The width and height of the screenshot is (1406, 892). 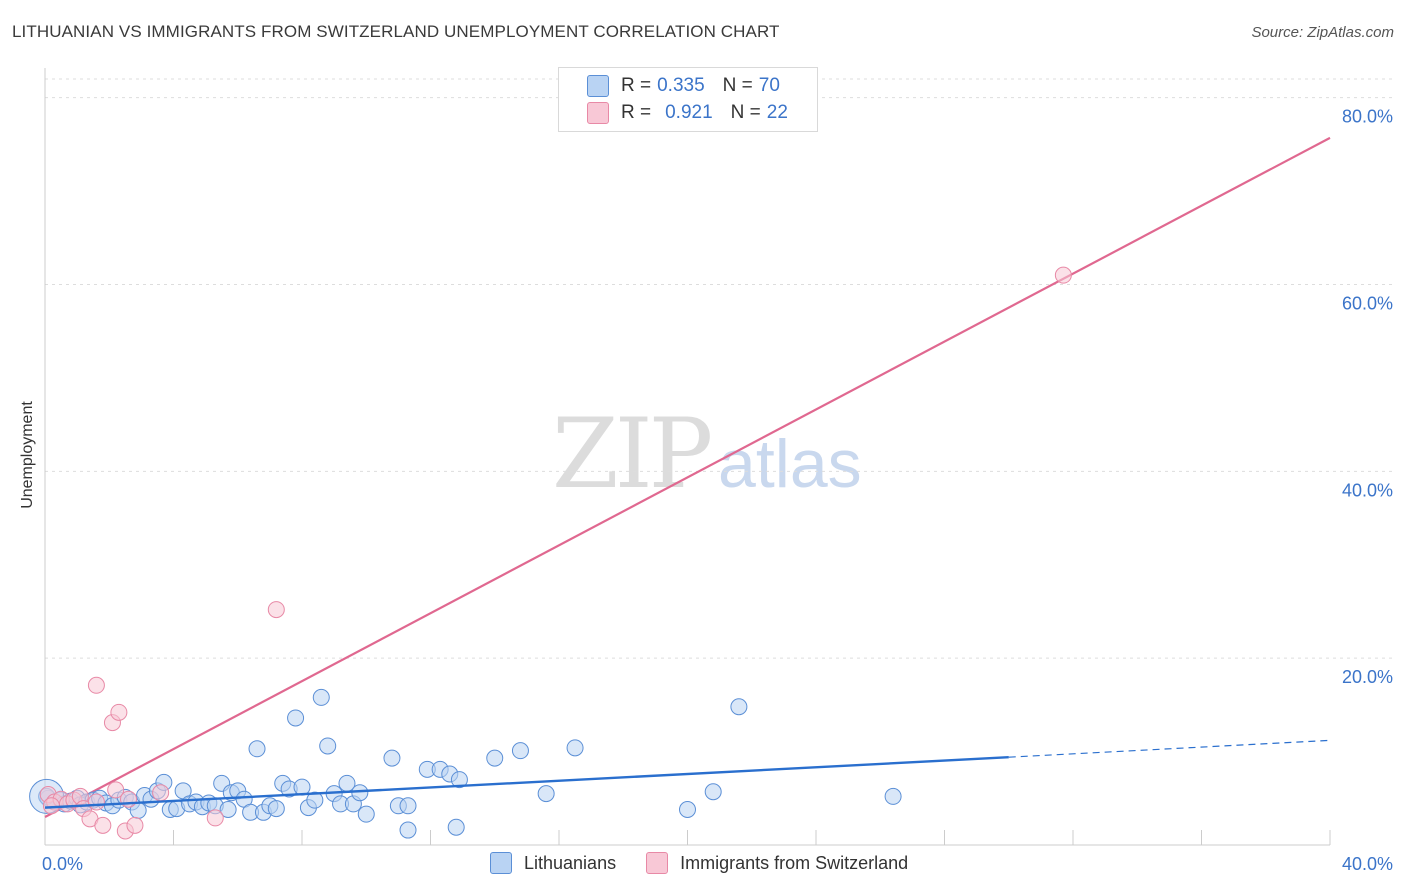 I want to click on y-tick-label: 20.0%, so click(x=1367, y=677).